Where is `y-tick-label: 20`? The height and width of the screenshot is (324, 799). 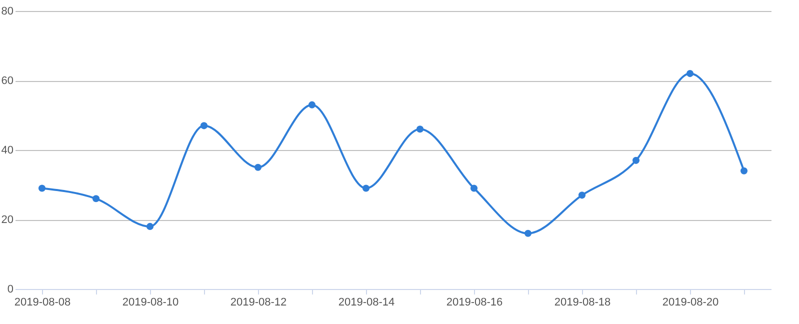
y-tick-label: 20 is located at coordinates (7, 220).